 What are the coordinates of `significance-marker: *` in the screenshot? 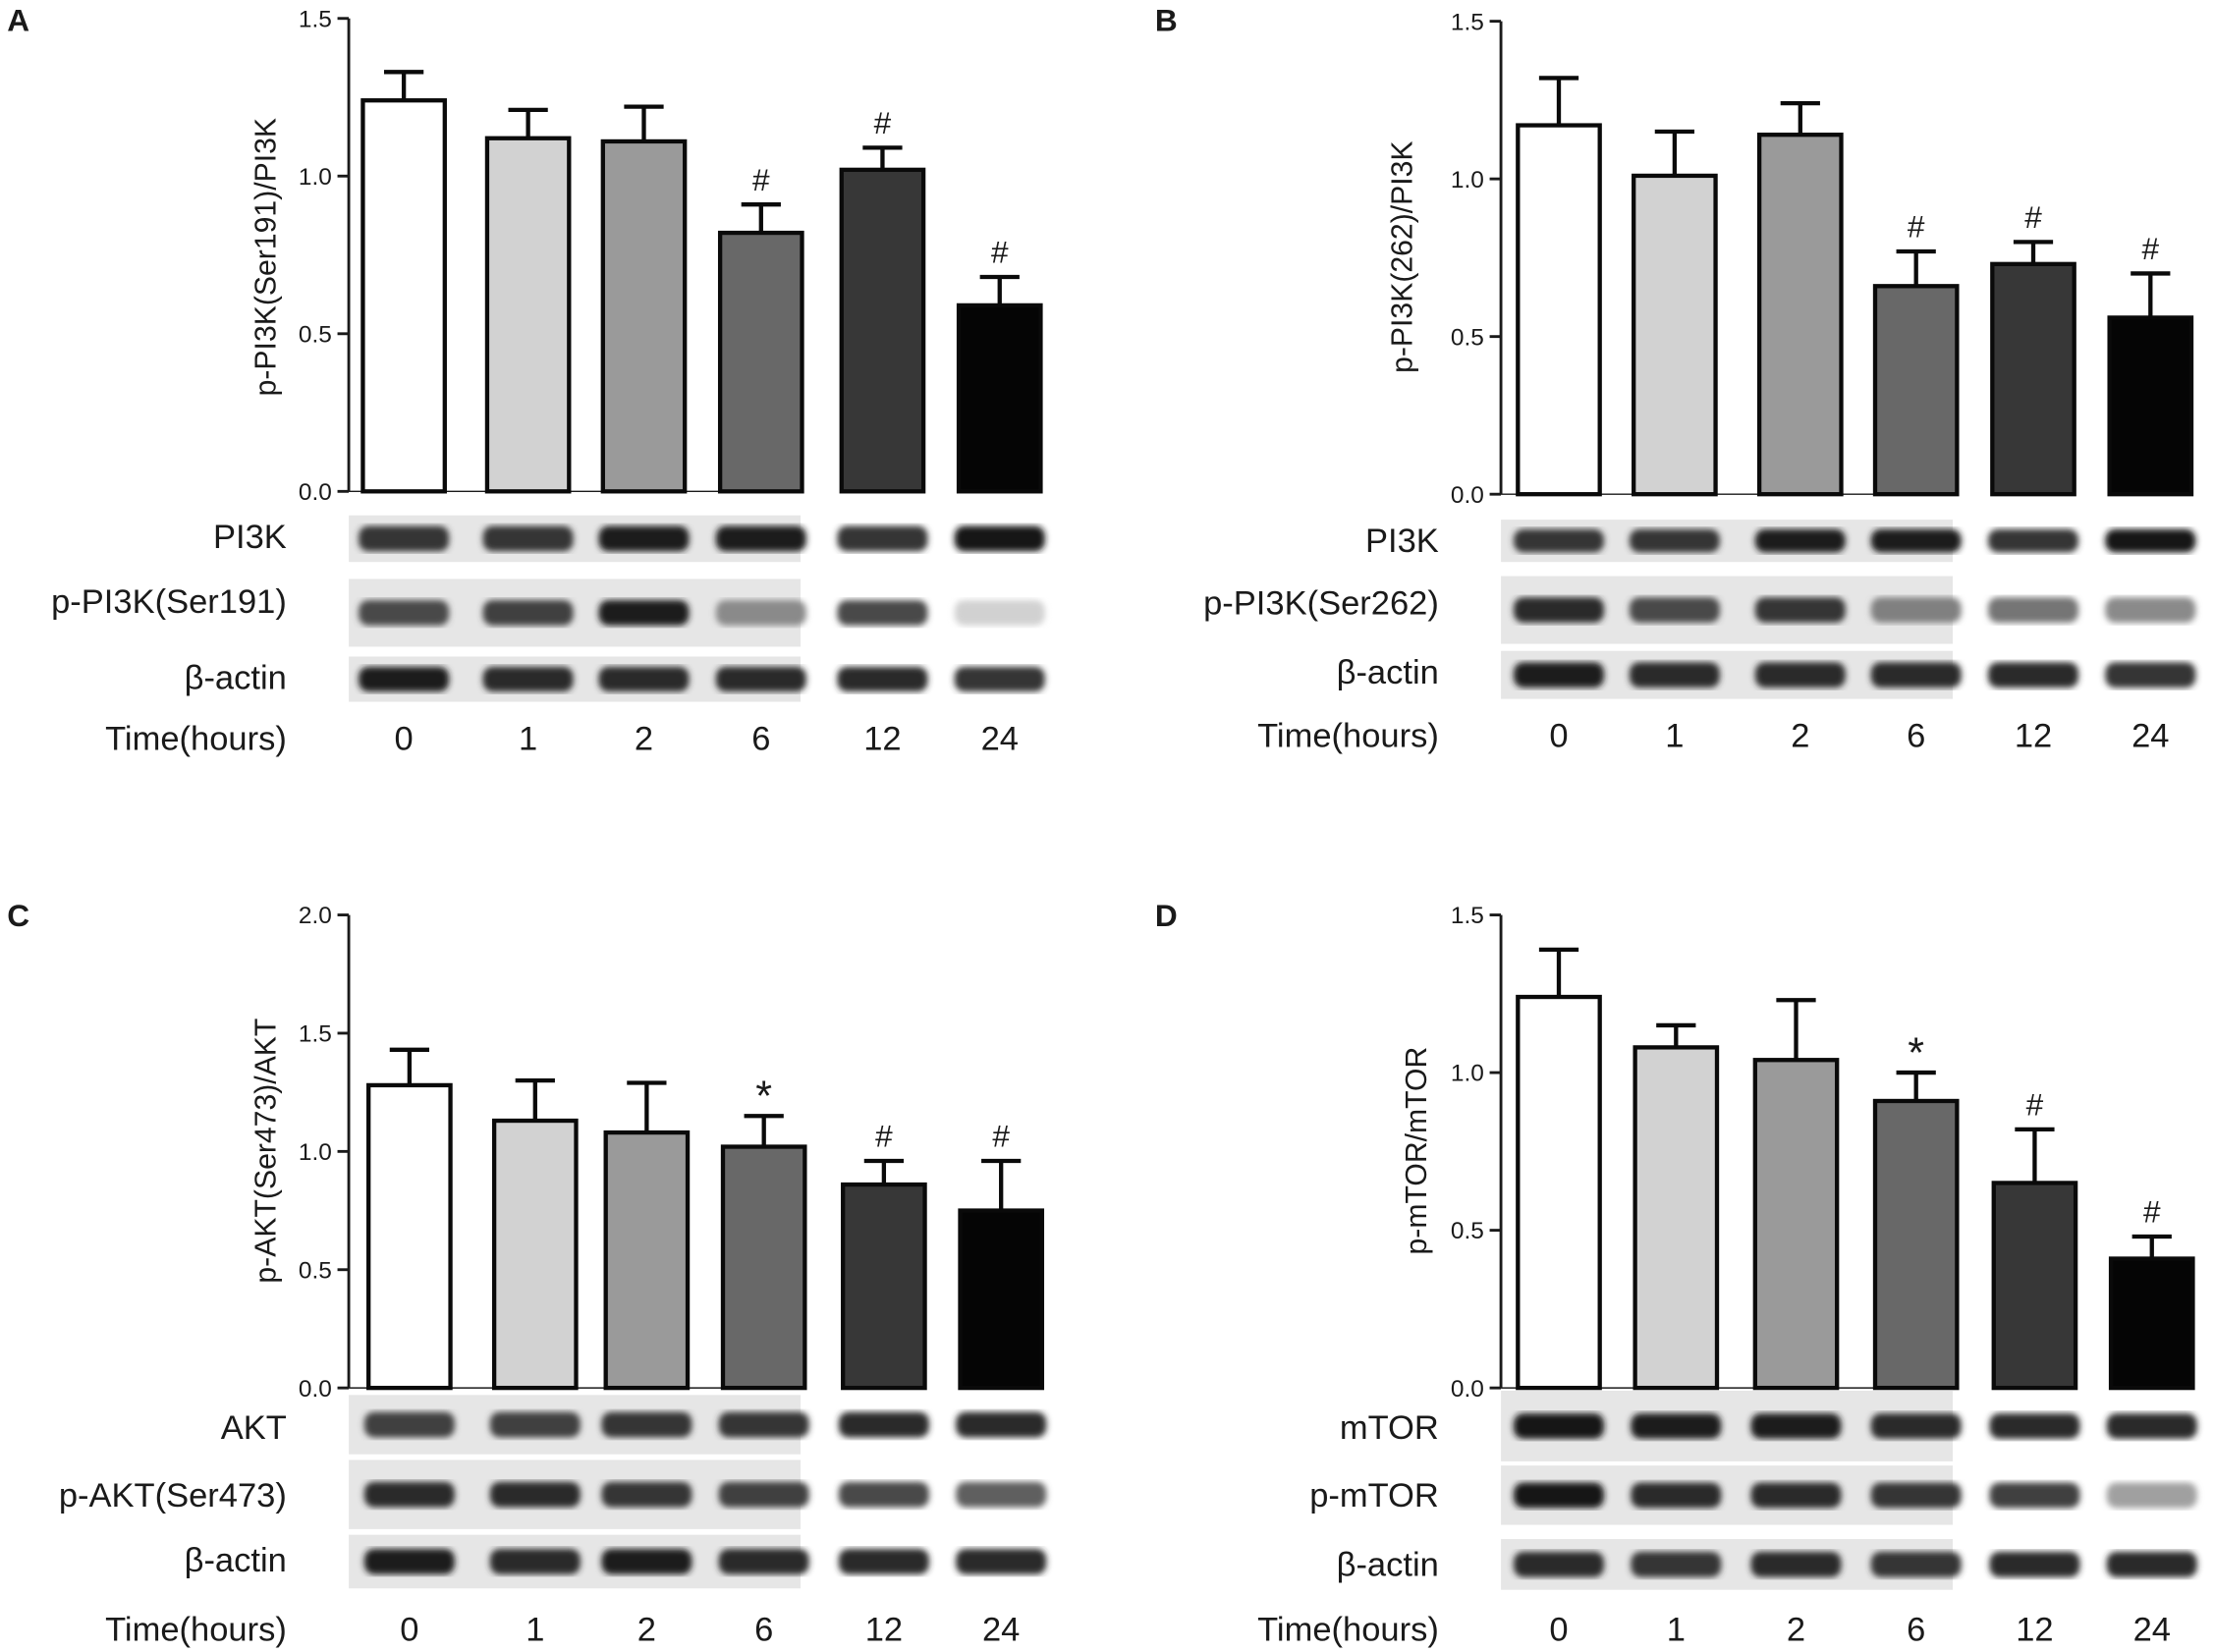 It's located at (1916, 1052).